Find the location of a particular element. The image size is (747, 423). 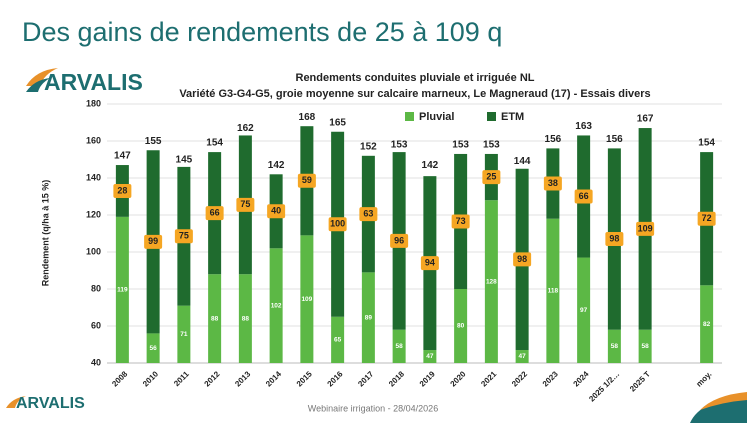

total-label: 147 is located at coordinates (122, 156).